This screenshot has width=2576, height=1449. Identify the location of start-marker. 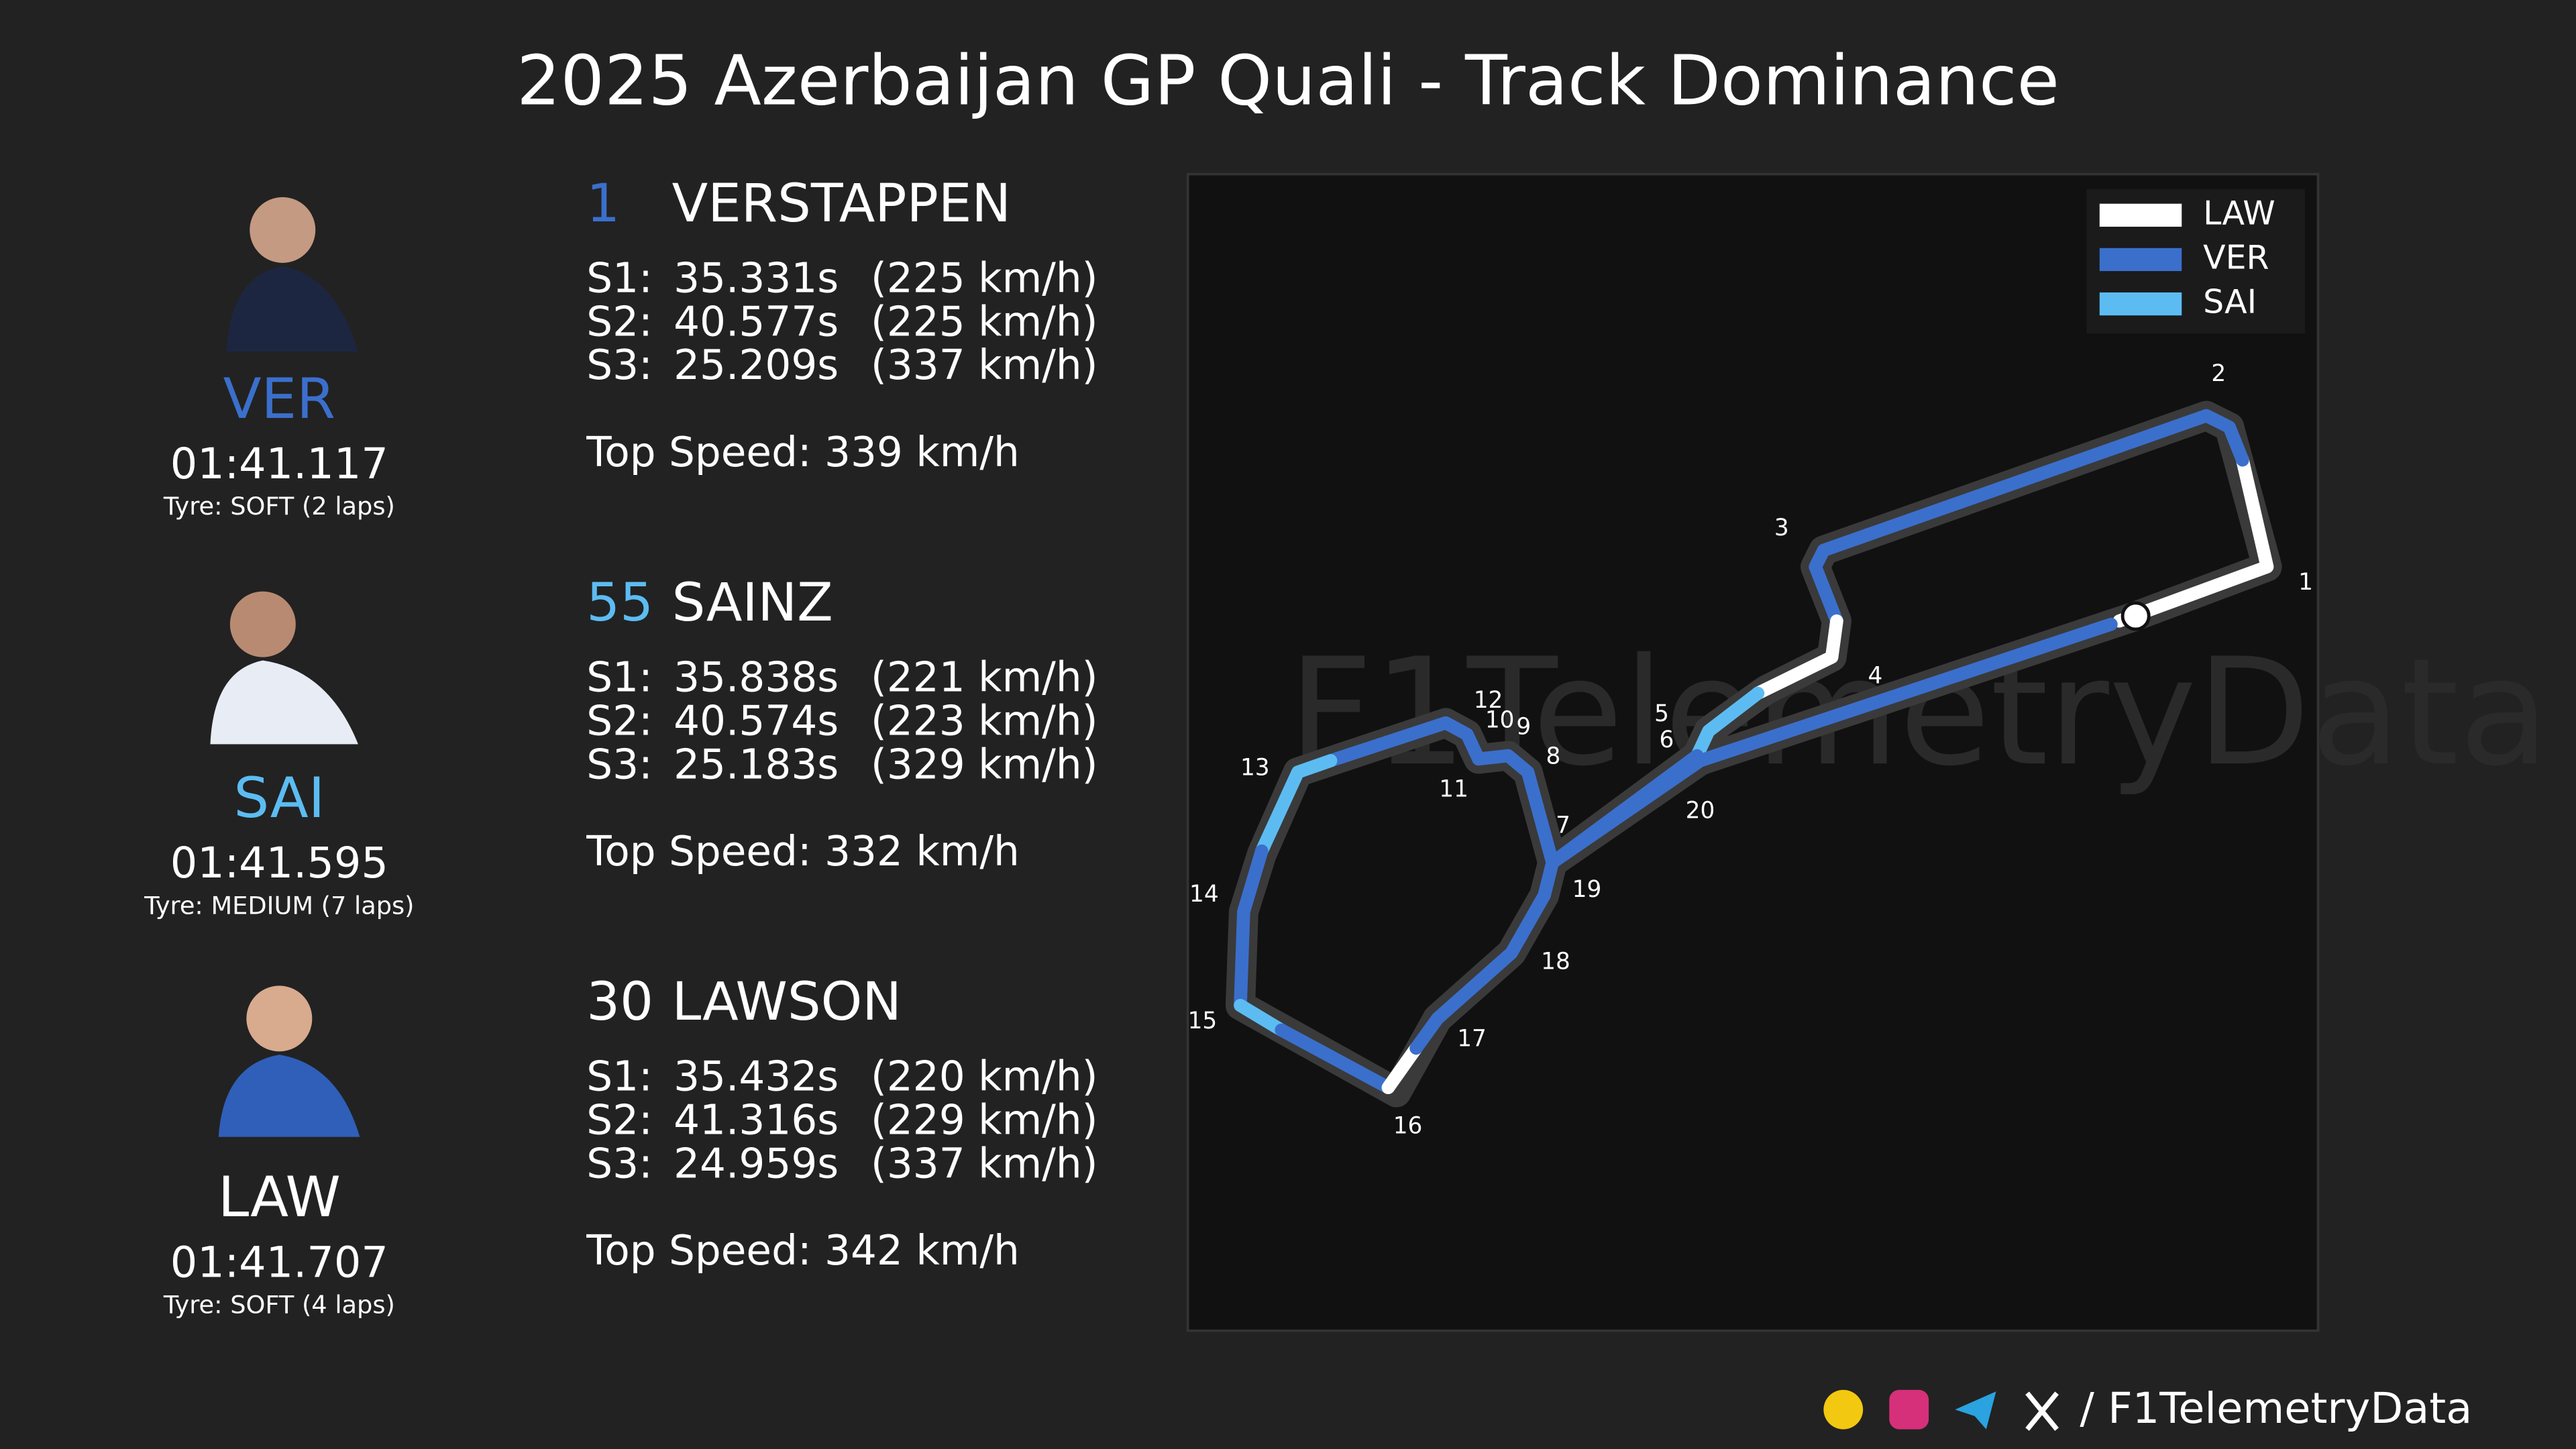
(2136, 616).